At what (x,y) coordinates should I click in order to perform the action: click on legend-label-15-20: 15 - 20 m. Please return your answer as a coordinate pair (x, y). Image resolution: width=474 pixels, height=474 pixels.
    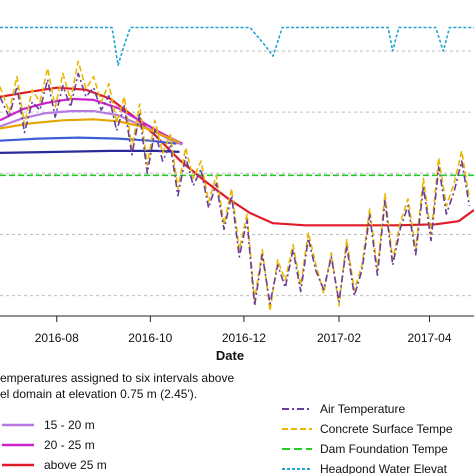
    Looking at the image, I should click on (69, 425).